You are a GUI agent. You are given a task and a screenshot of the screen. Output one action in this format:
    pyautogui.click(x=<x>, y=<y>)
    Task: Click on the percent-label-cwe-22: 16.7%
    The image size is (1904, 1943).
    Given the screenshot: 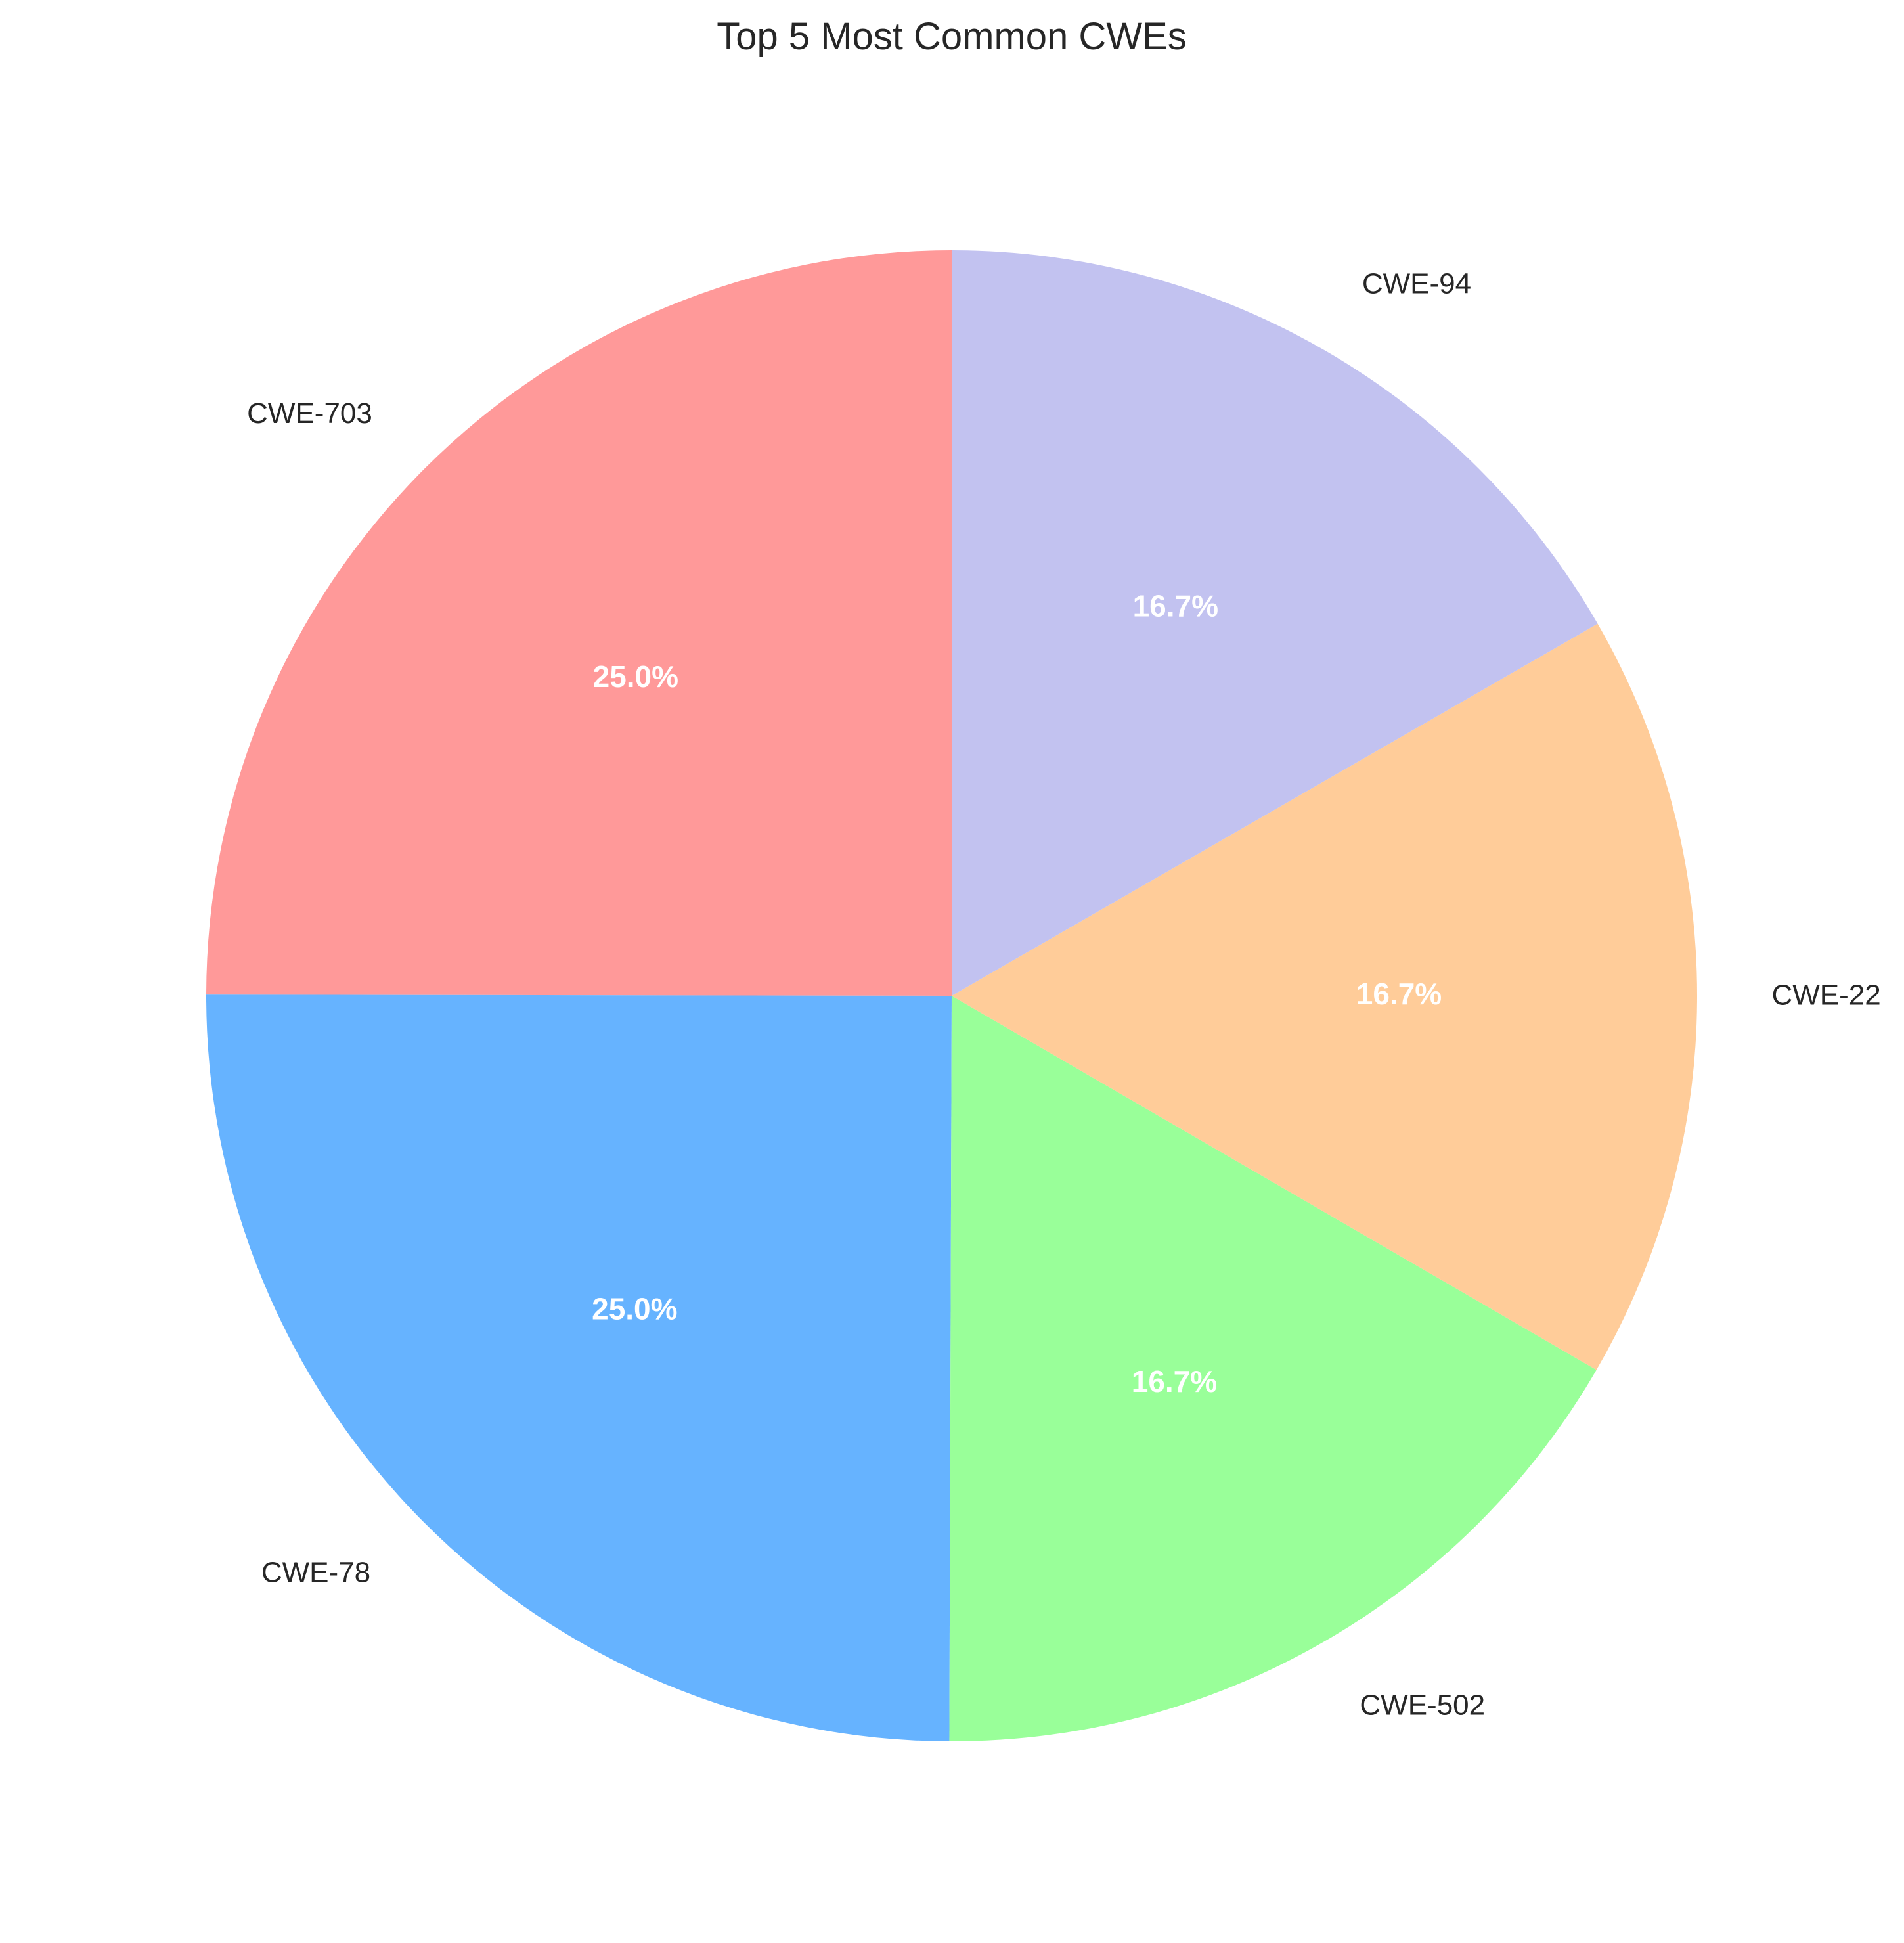 What is the action you would take?
    pyautogui.click(x=1399, y=994)
    